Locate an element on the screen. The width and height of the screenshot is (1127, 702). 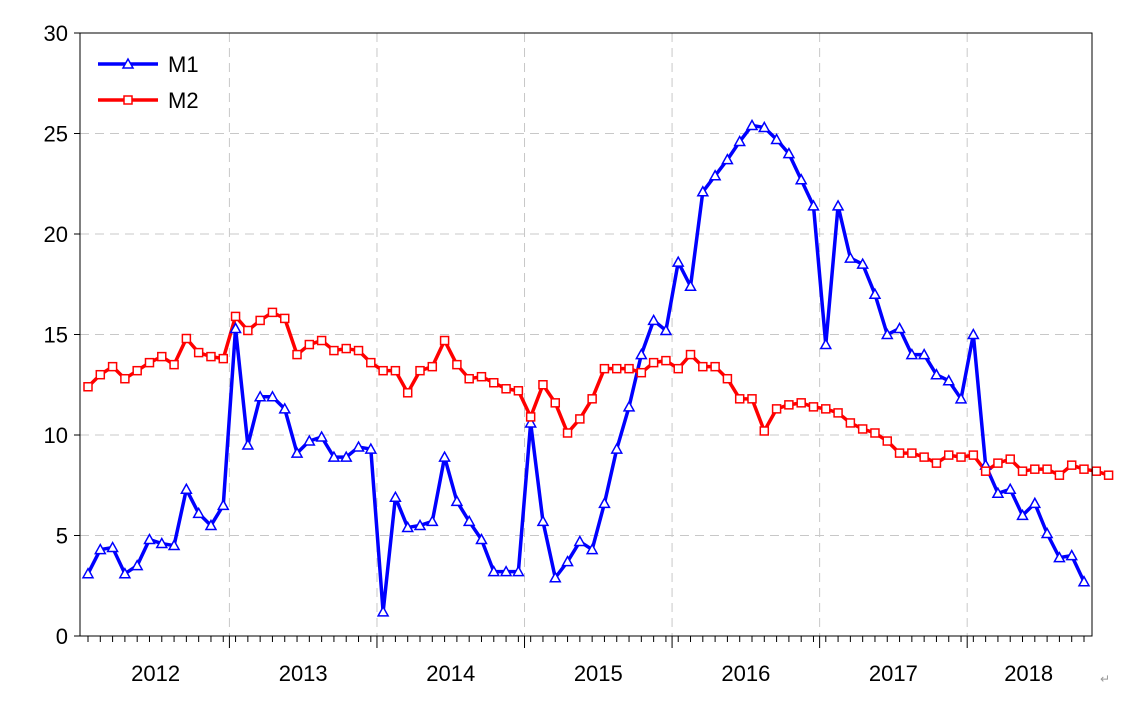
x-tick-label: 2012 is located at coordinates (155, 673).